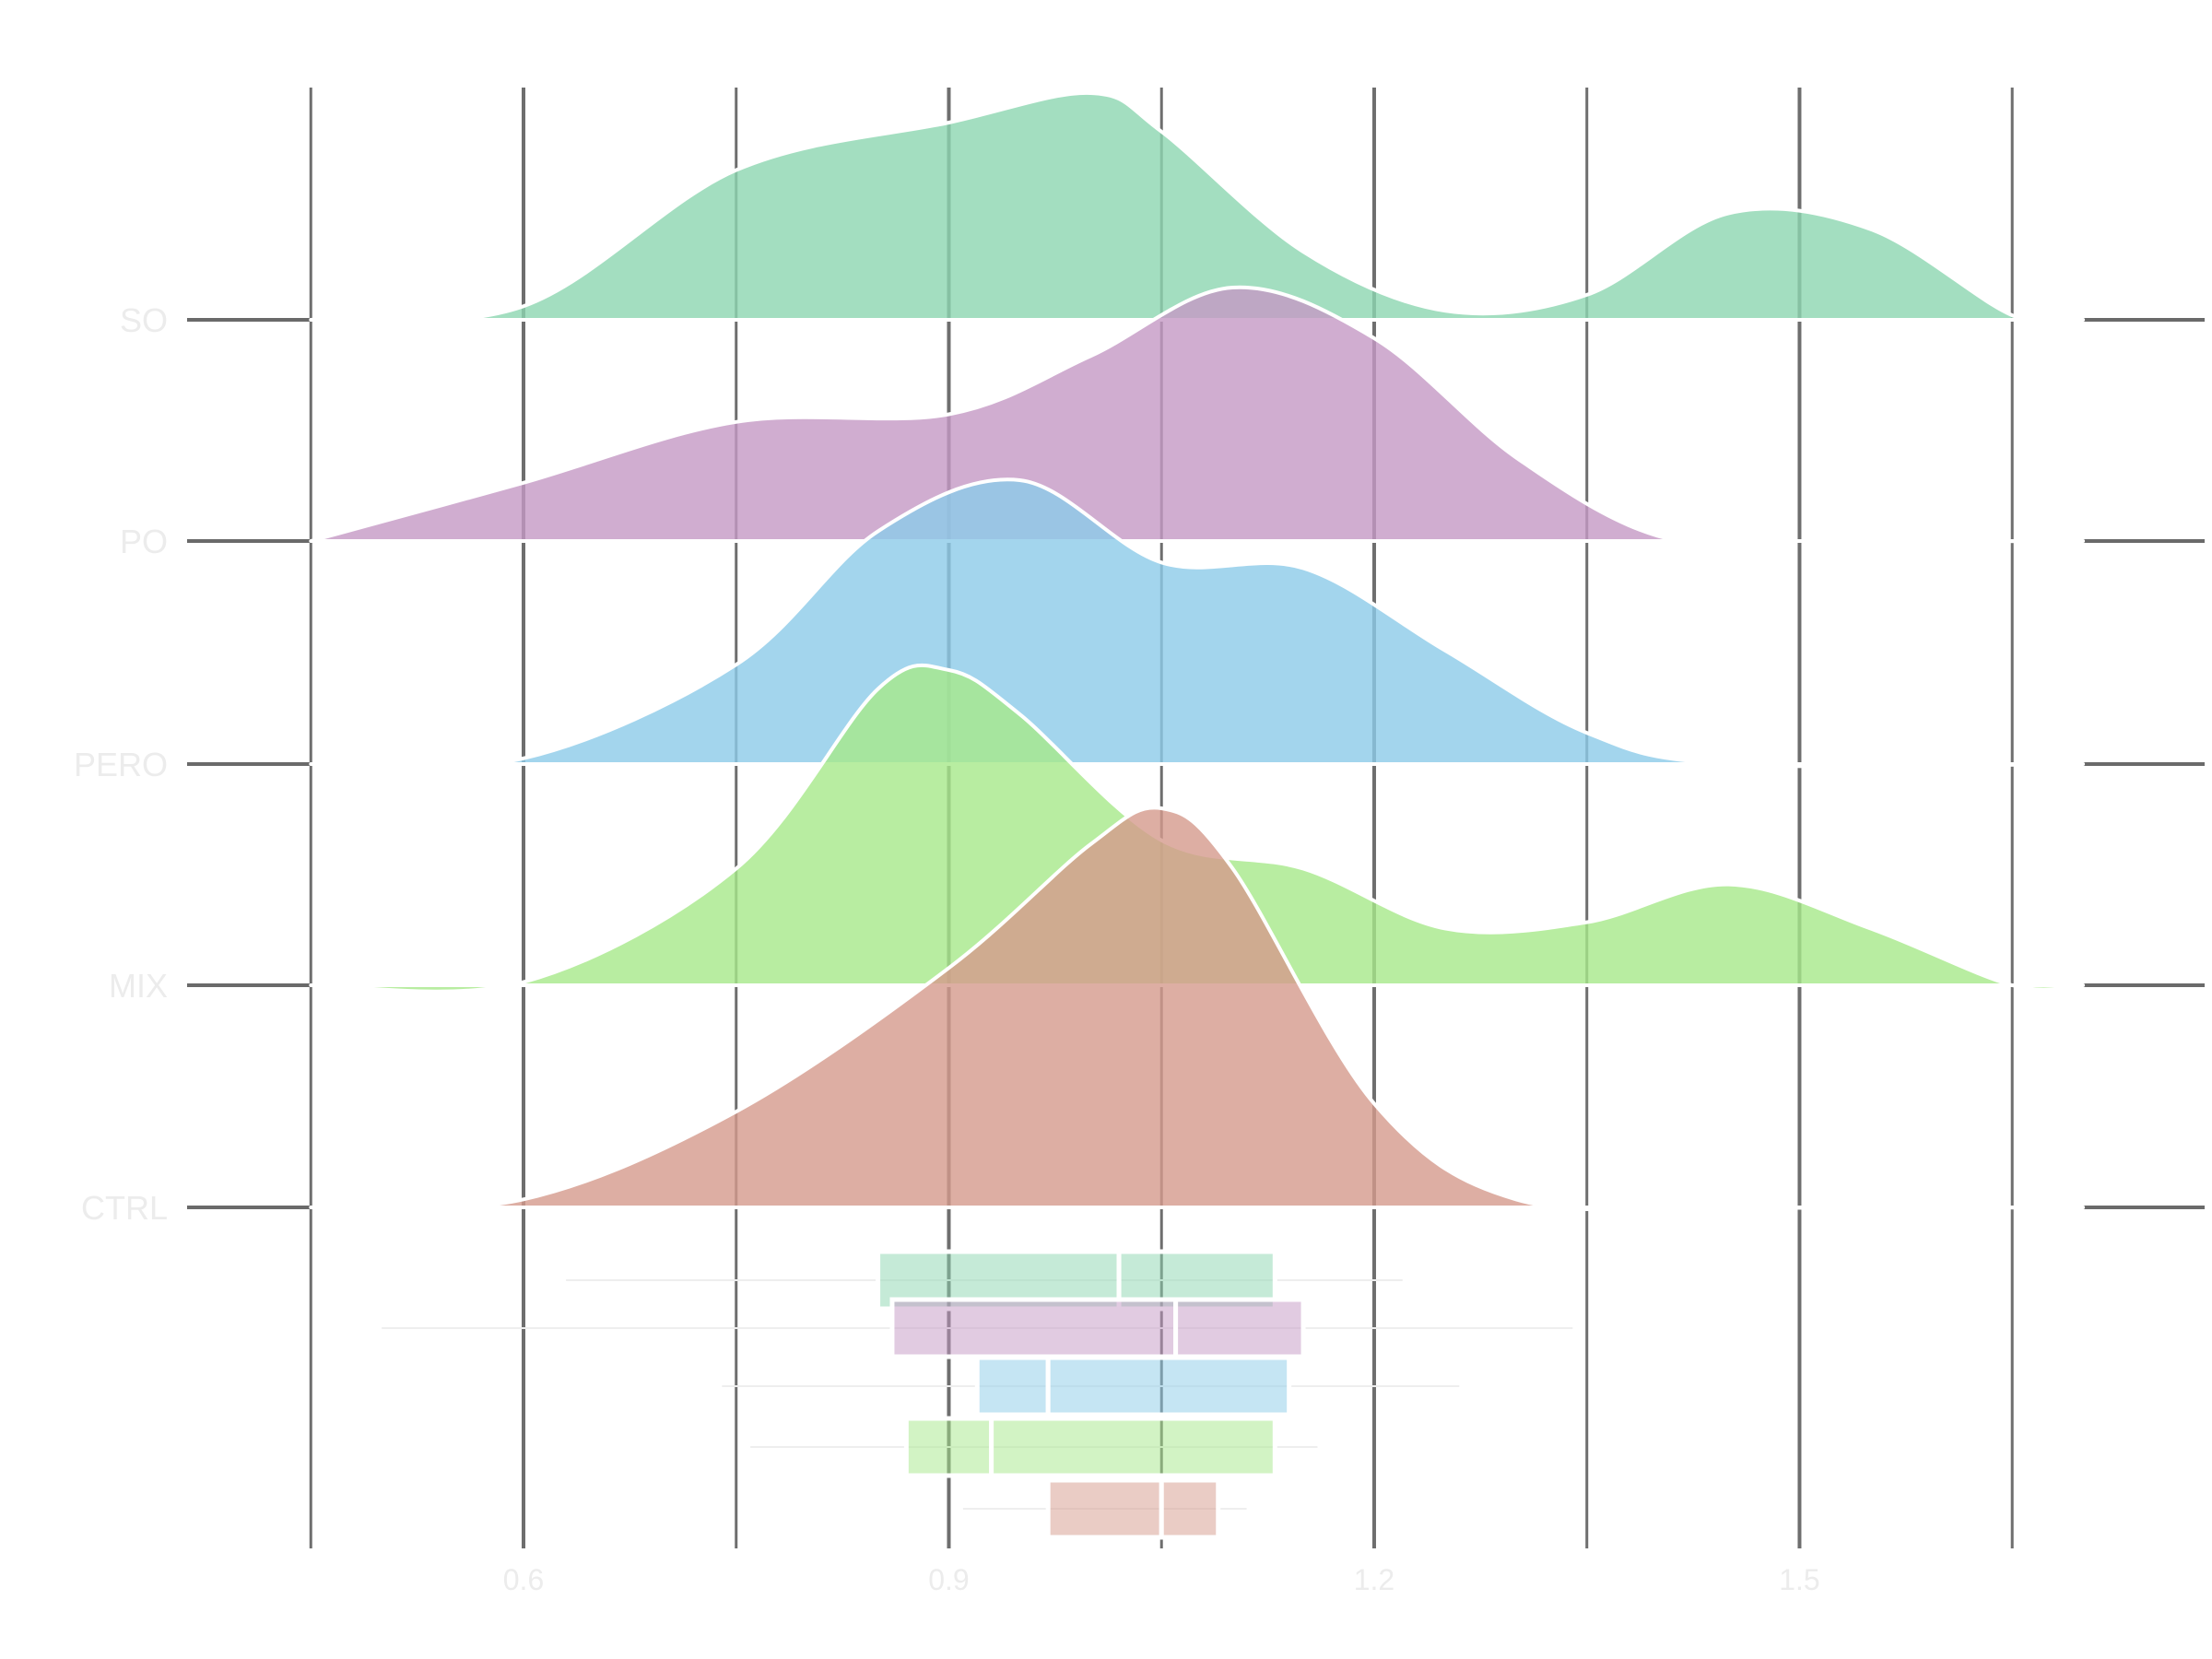 This screenshot has height=1659, width=2212. I want to click on box-upper-po, so click(1239, 1328).